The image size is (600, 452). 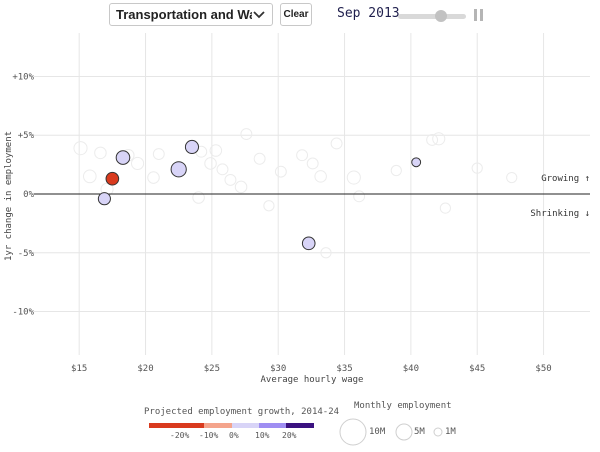 I want to click on x-tick-label: $45, so click(x=477, y=369).